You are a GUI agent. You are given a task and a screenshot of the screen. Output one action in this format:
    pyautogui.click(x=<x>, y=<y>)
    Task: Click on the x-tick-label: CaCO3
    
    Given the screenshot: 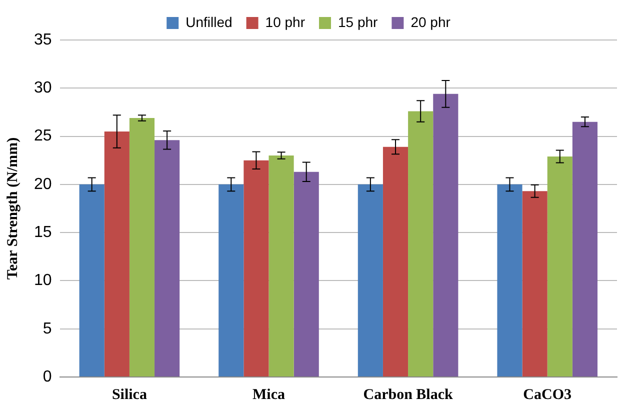 What is the action you would take?
    pyautogui.click(x=547, y=394)
    